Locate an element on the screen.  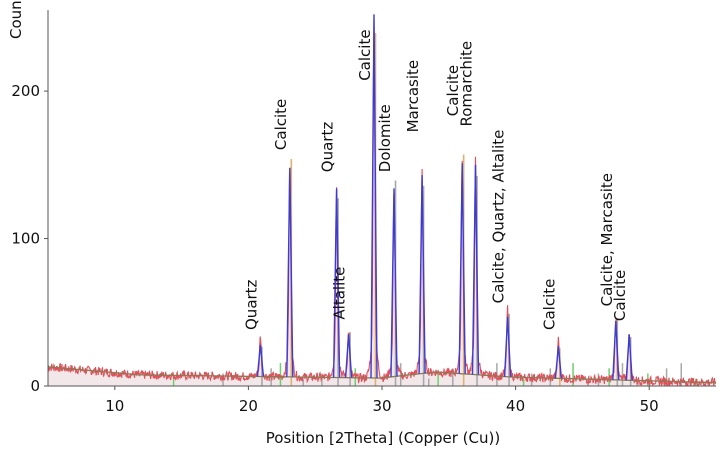
peak-annotation: Romarchite is located at coordinates (467, 84).